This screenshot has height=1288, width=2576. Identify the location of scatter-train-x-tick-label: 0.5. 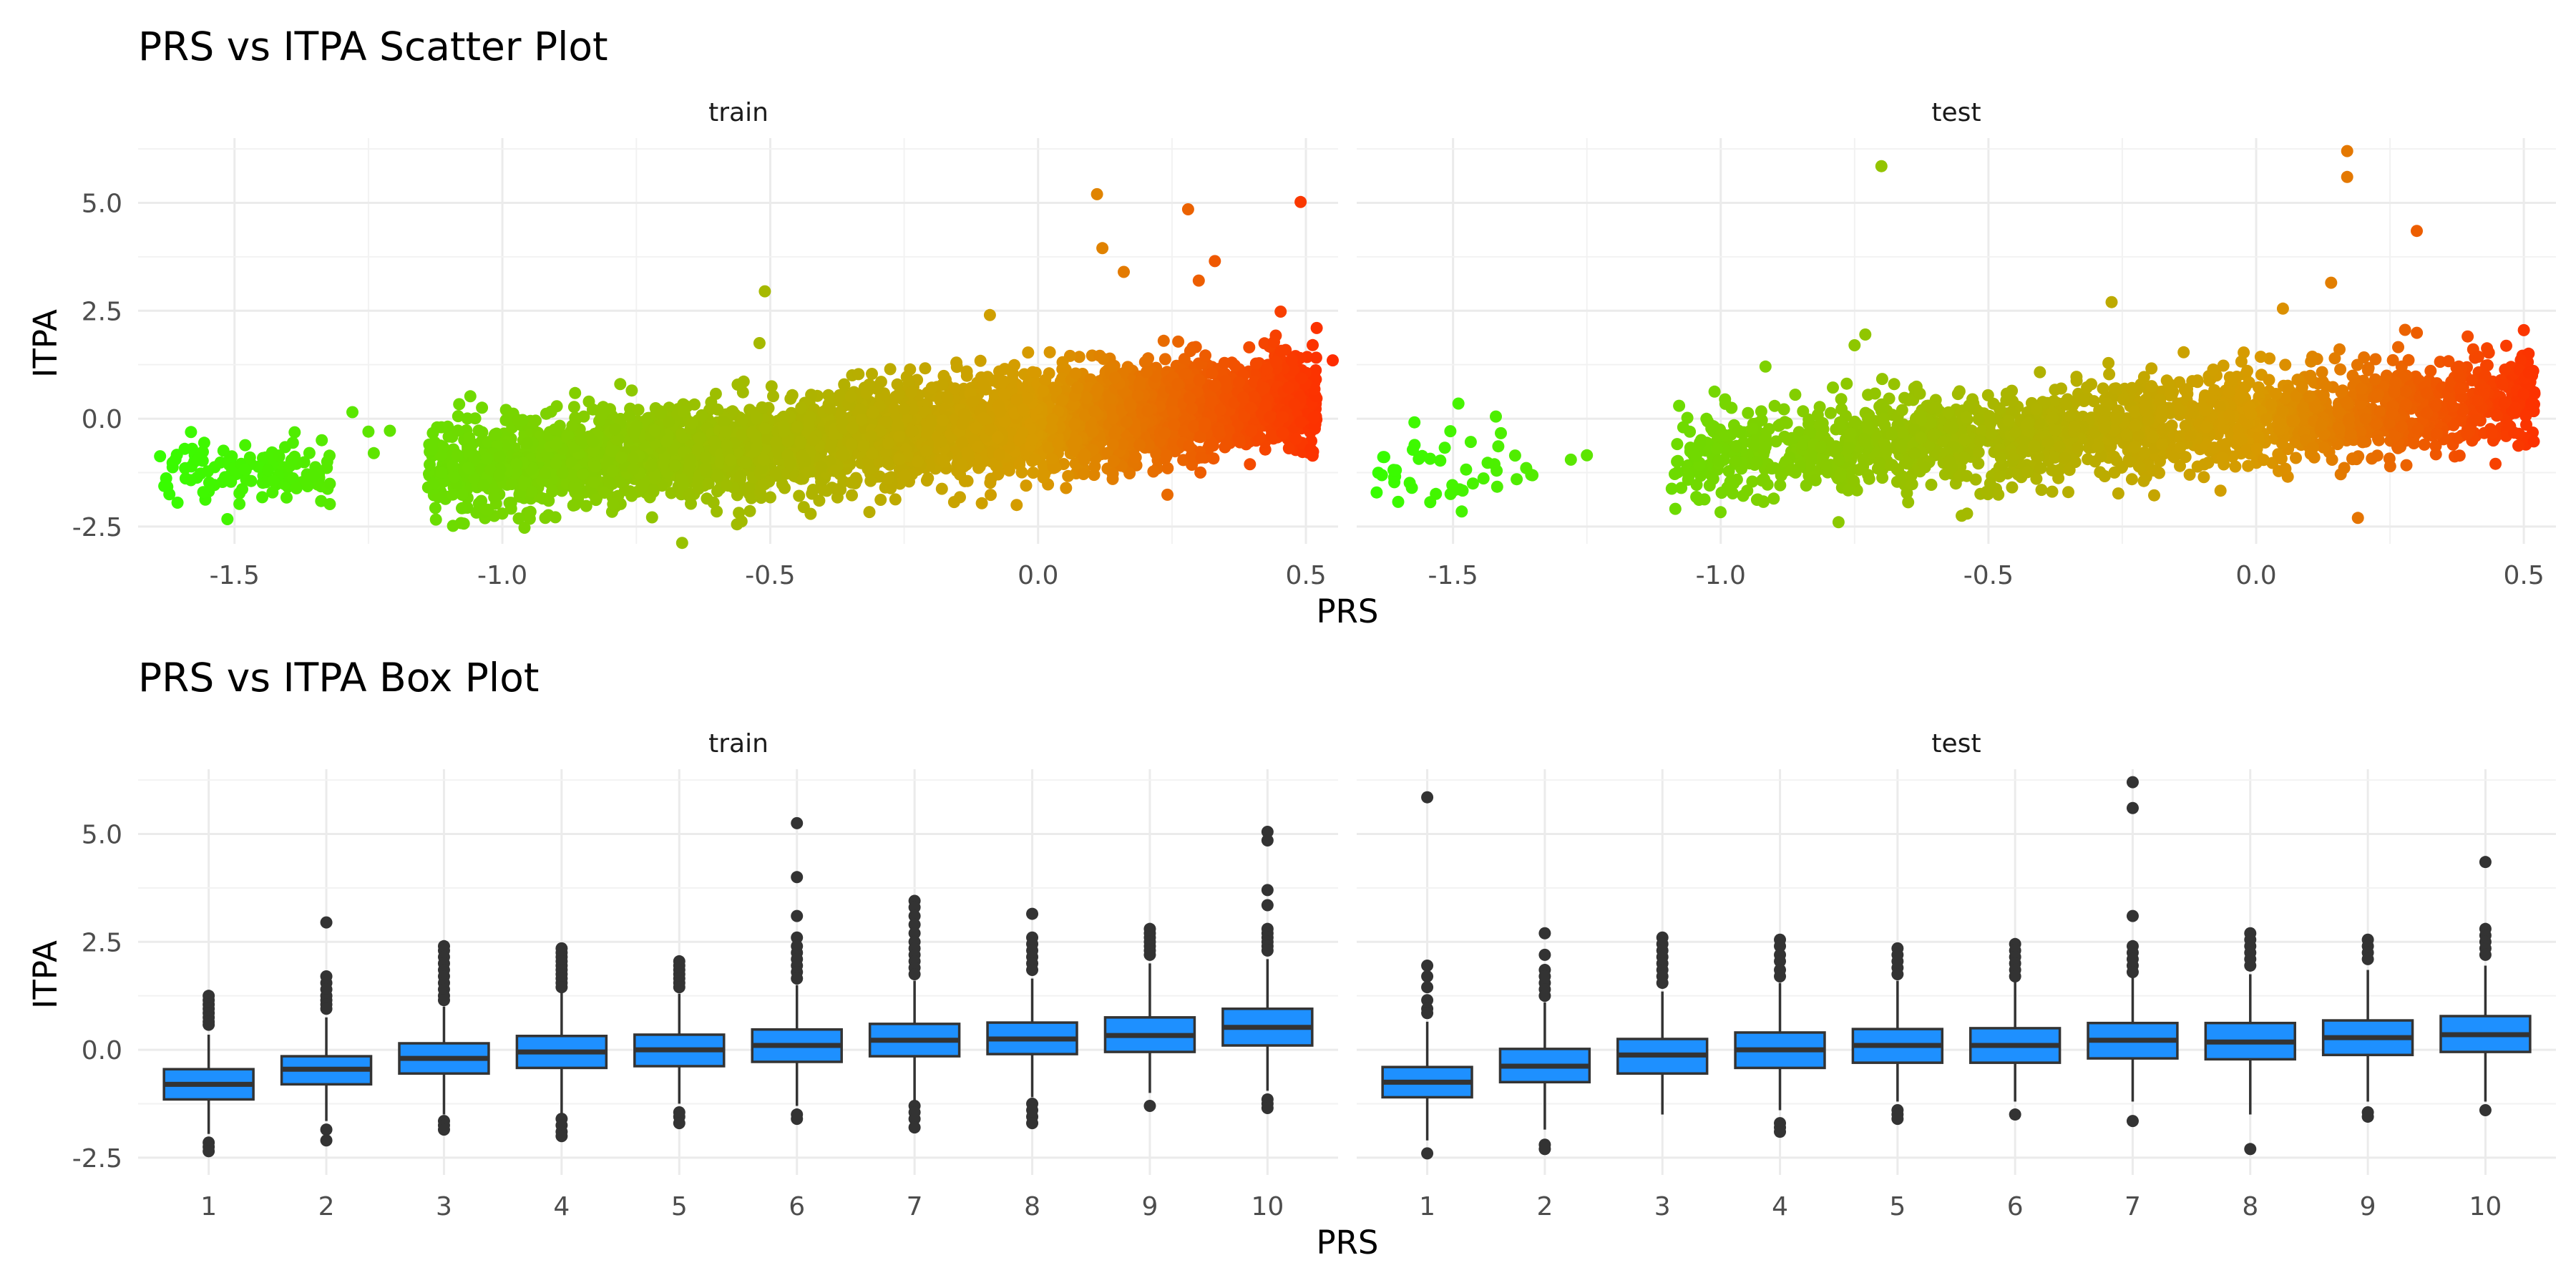
(1305, 575).